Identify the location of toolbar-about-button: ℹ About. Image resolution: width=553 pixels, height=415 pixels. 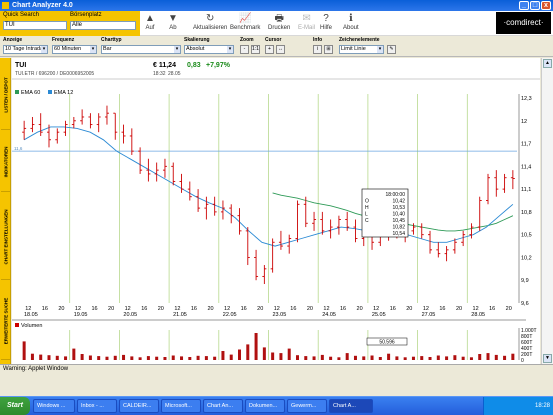
(351, 22).